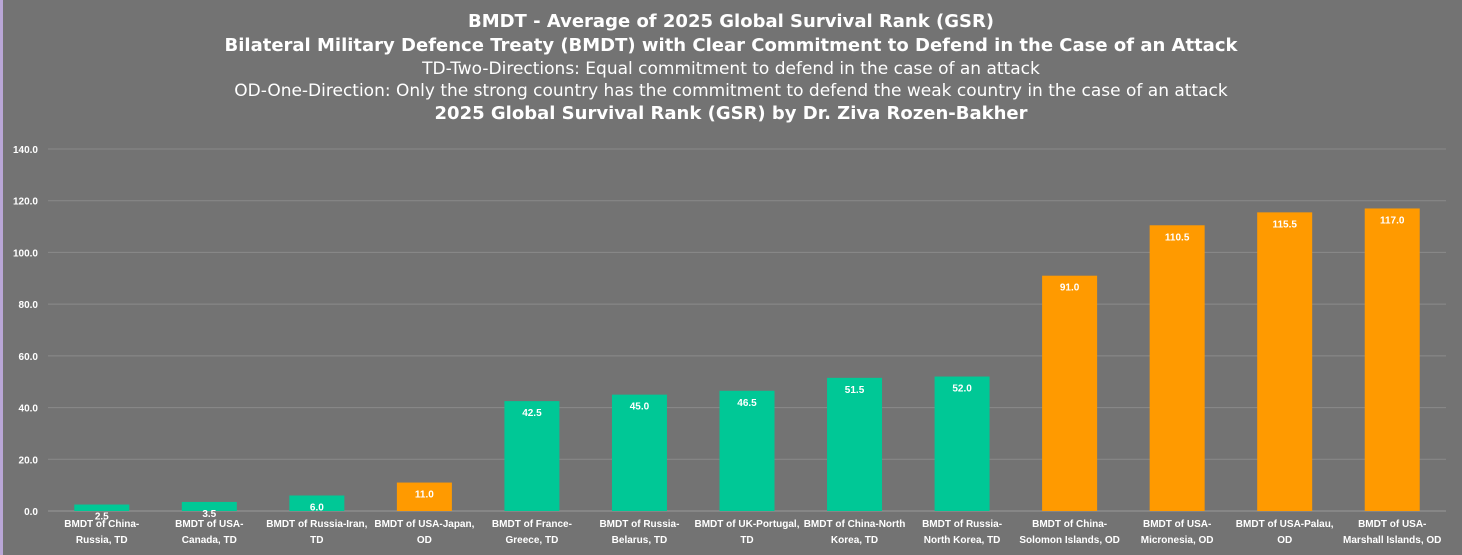 This screenshot has width=1462, height=555. Describe the element at coordinates (31, 512) in the screenshot. I see `y-tick-label: 0.0` at that location.